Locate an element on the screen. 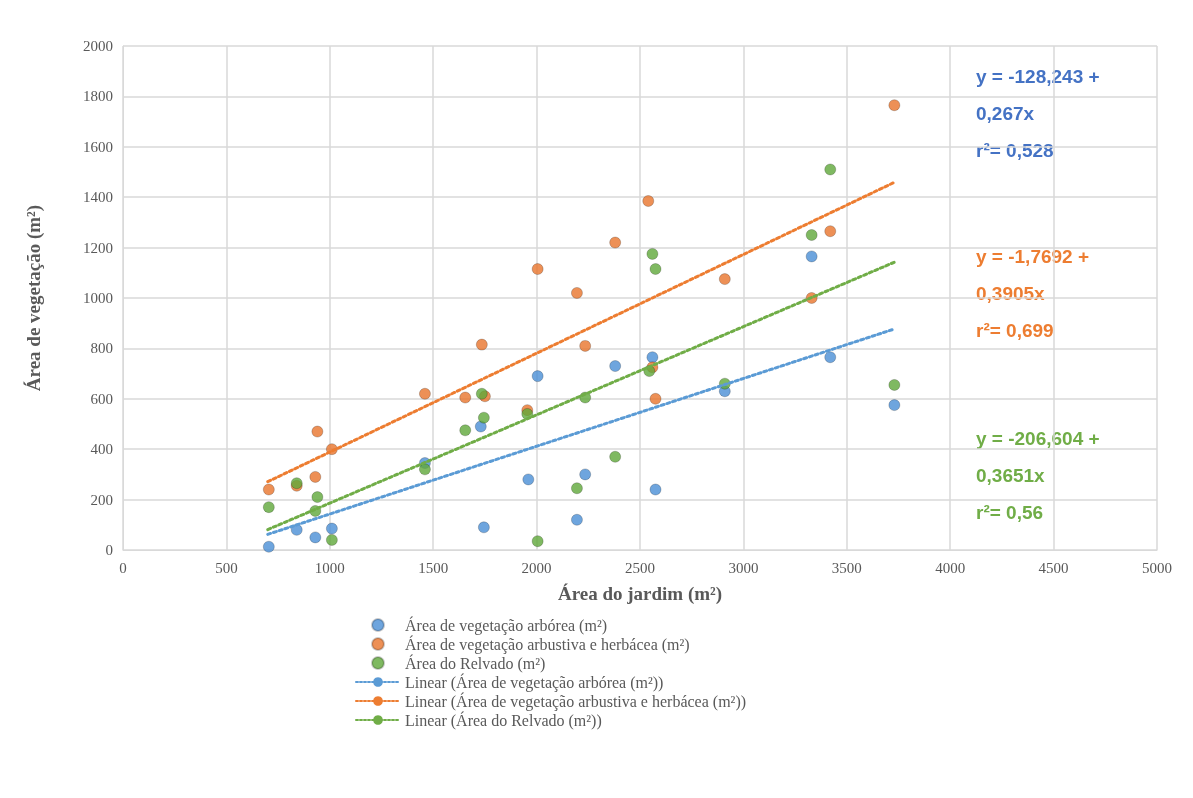 The height and width of the screenshot is (798, 1193). legend-label: Área de vegetação arbustiva e herbácea (m²) is located at coordinates (547, 644).